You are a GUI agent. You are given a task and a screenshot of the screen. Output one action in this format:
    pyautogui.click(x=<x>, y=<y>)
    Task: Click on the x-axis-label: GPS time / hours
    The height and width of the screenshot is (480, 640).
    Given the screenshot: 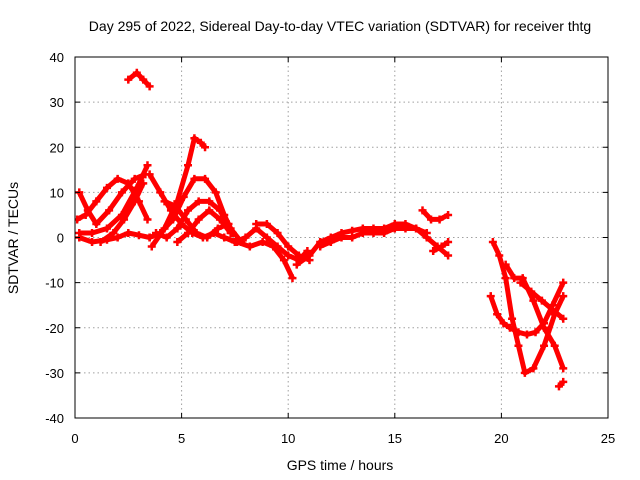 What is the action you would take?
    pyautogui.click(x=340, y=465)
    